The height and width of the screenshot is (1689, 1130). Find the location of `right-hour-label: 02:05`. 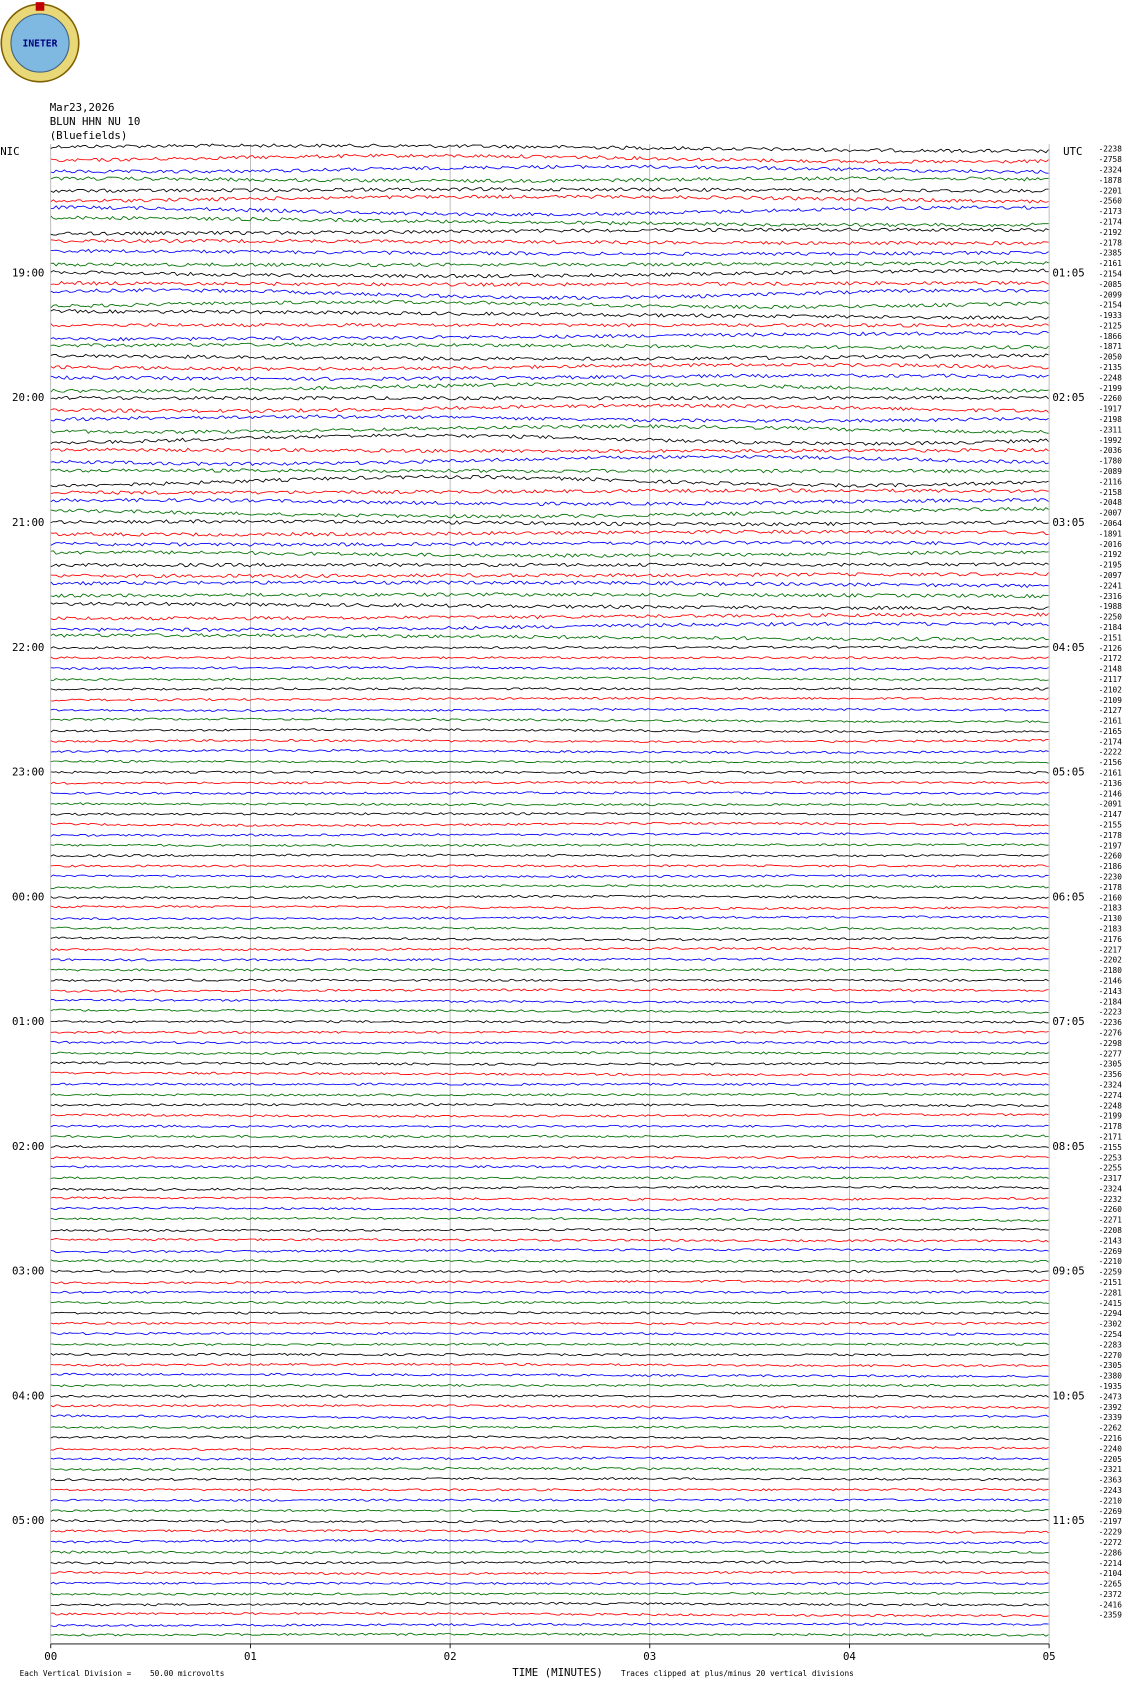

right-hour-label: 02:05 is located at coordinates (1068, 397).